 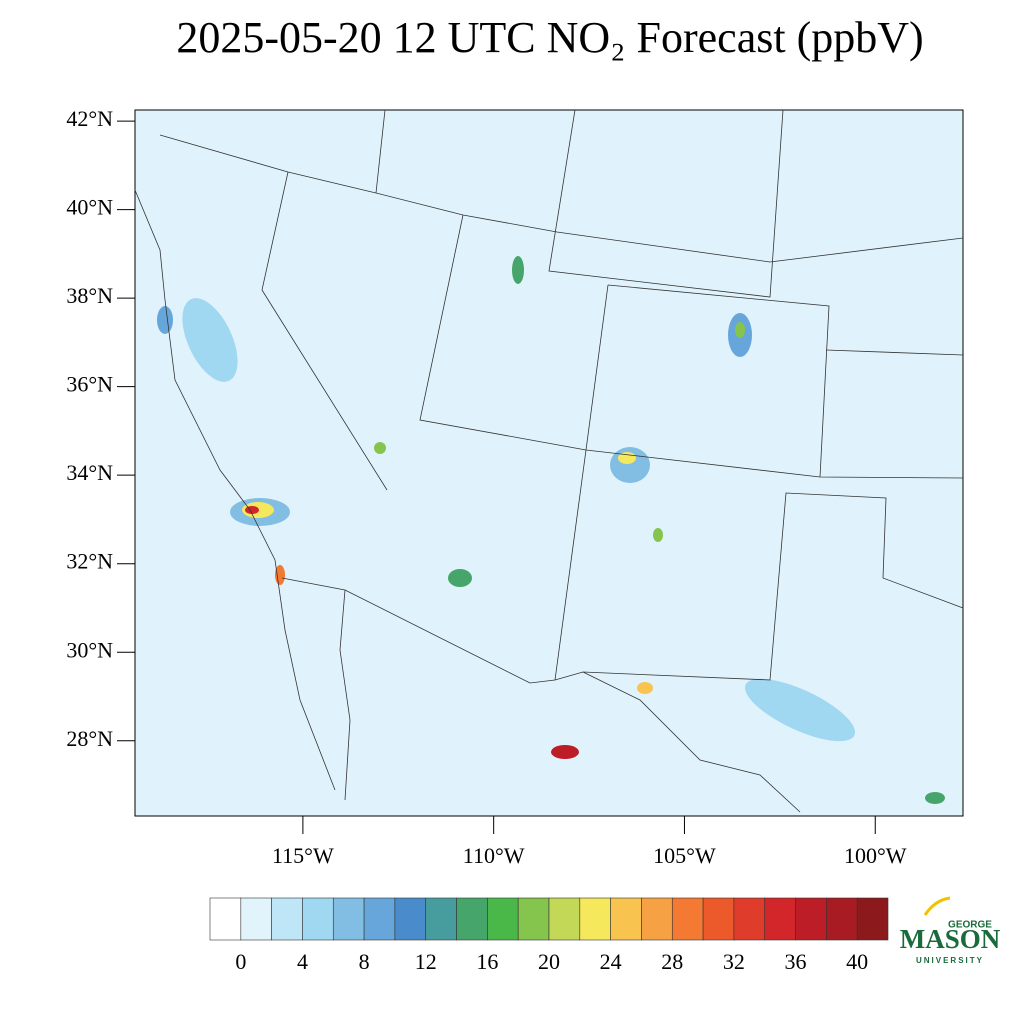 What do you see at coordinates (611, 961) in the screenshot?
I see `colorbar-tick-label: 24` at bounding box center [611, 961].